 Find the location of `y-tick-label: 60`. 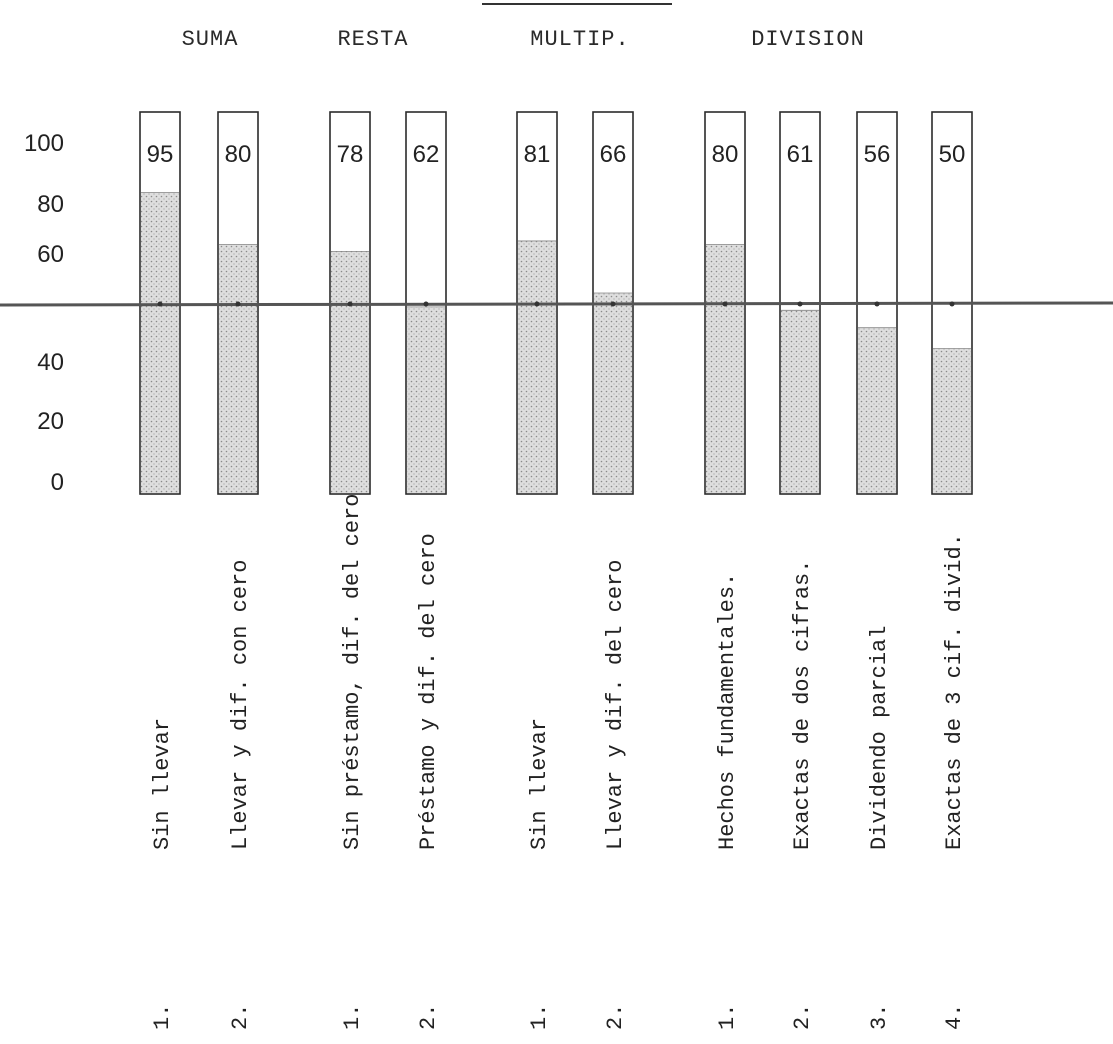

y-tick-label: 60 is located at coordinates (50, 254).